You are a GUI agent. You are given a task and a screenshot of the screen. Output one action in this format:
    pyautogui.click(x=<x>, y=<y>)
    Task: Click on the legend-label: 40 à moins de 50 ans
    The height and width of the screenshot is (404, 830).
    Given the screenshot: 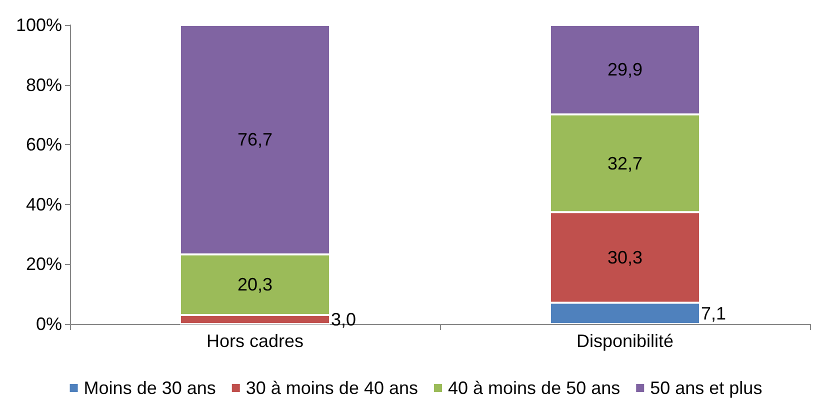 What is the action you would take?
    pyautogui.click(x=534, y=388)
    